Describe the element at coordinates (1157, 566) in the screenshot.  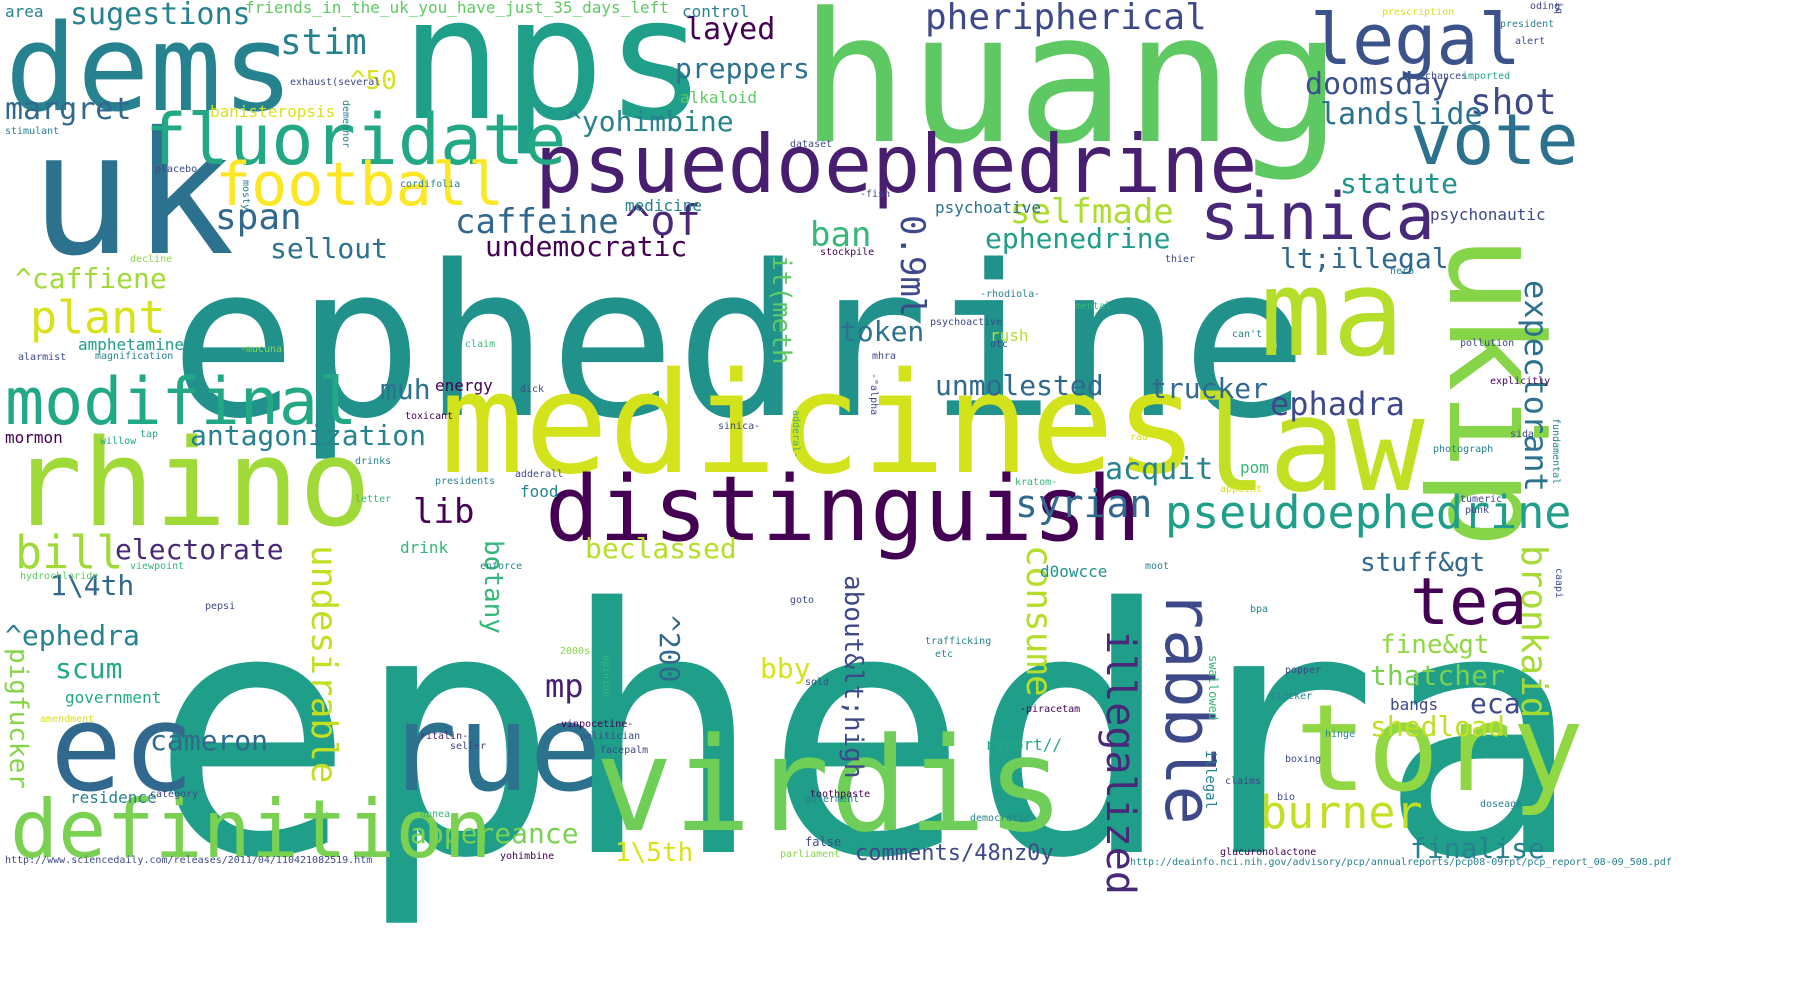
I see `word-moot: moot` at that location.